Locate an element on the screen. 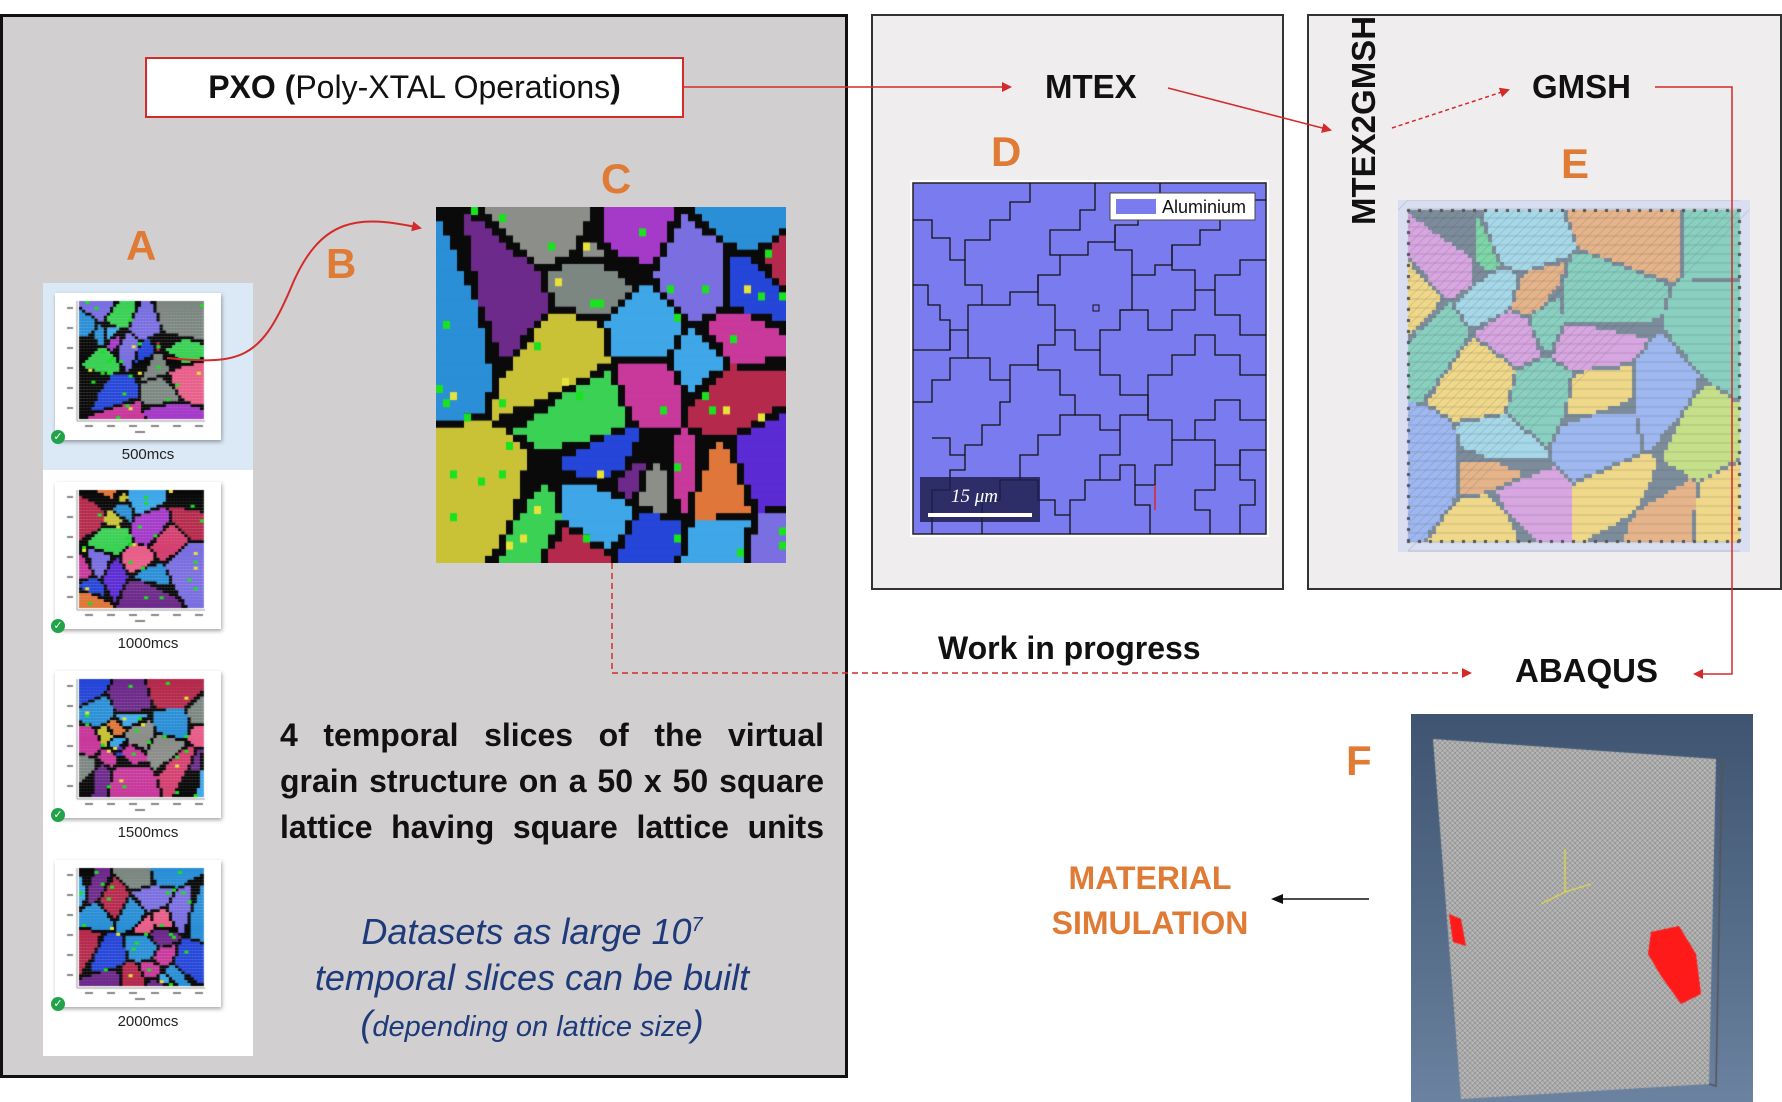 This screenshot has height=1102, width=1782. mtex-scalebar: 15 μm is located at coordinates (980, 499).